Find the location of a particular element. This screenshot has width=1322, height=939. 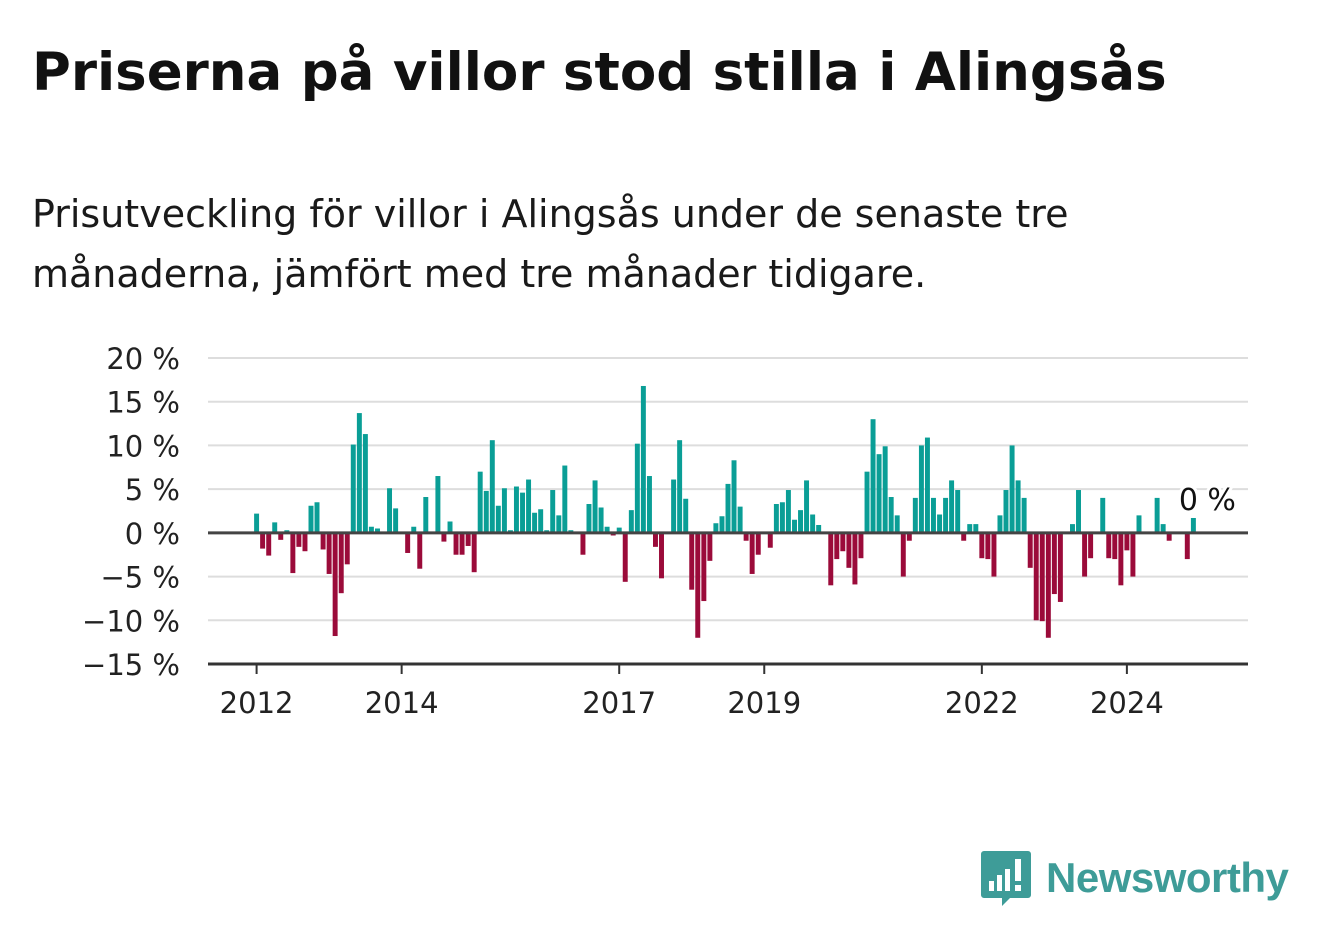

y-tick-label: 20 % is located at coordinates (143, 359).